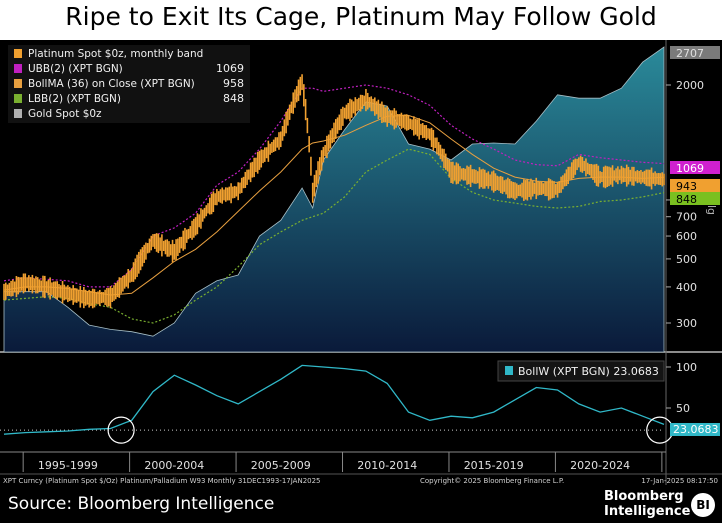 Image resolution: width=722 pixels, height=523 pixels. I want to click on lower-tag-label: 23.0683, so click(696, 429).